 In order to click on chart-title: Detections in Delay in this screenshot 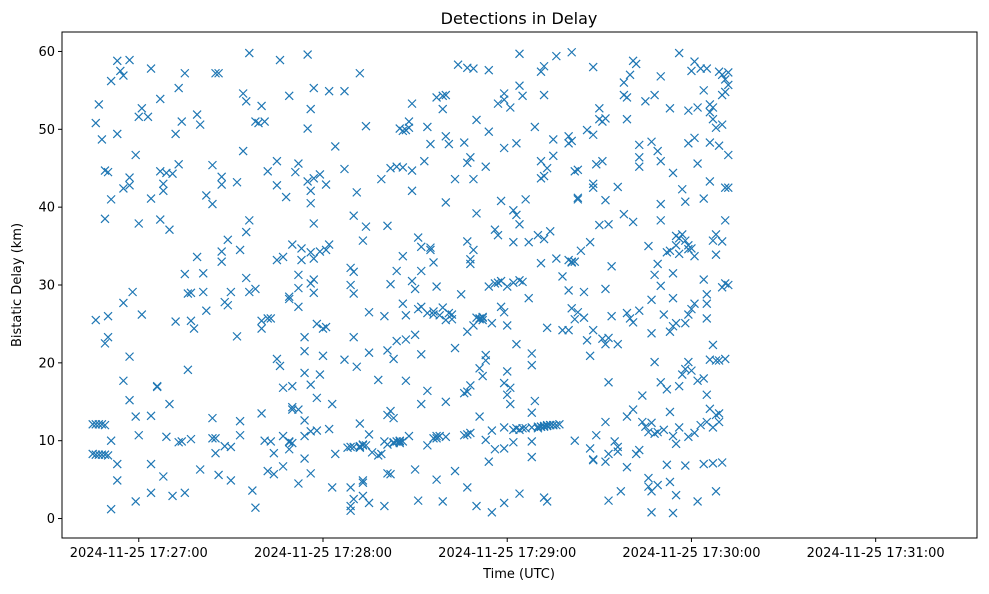, I will do `click(519, 18)`.